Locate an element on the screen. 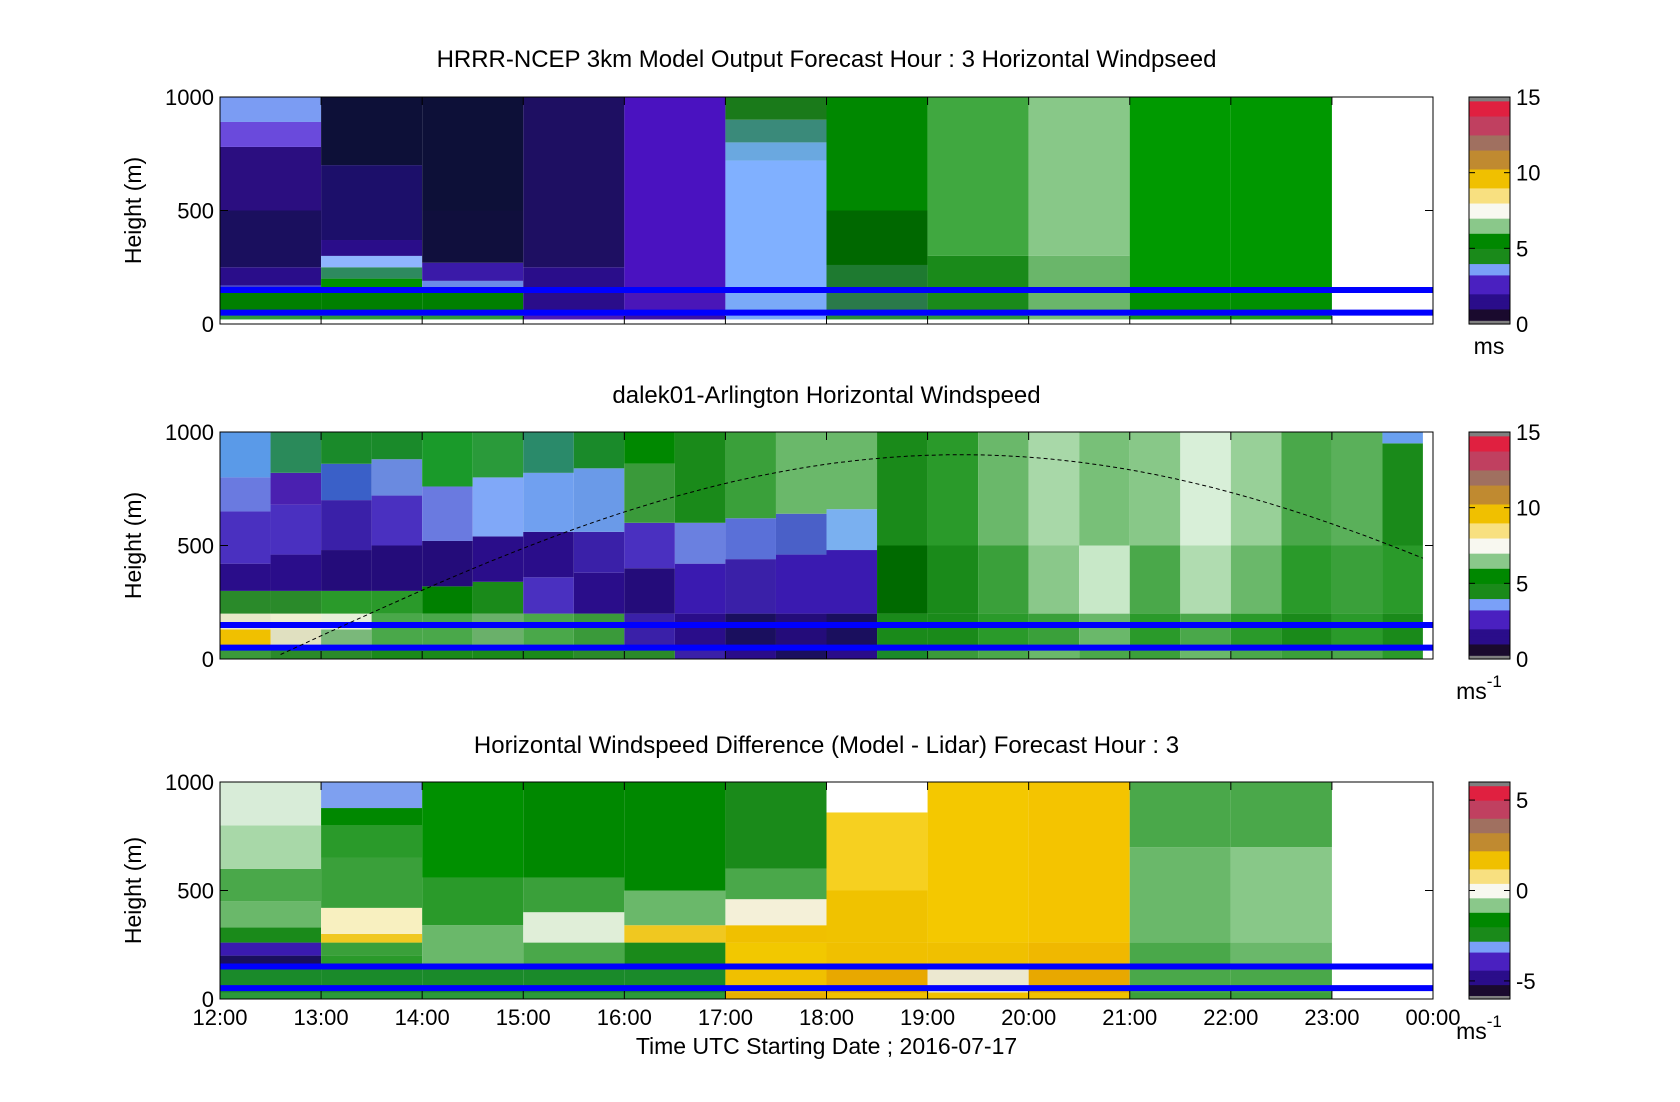 The image size is (1680, 1102). colorbar-tick-label: 5 is located at coordinates (1522, 248).